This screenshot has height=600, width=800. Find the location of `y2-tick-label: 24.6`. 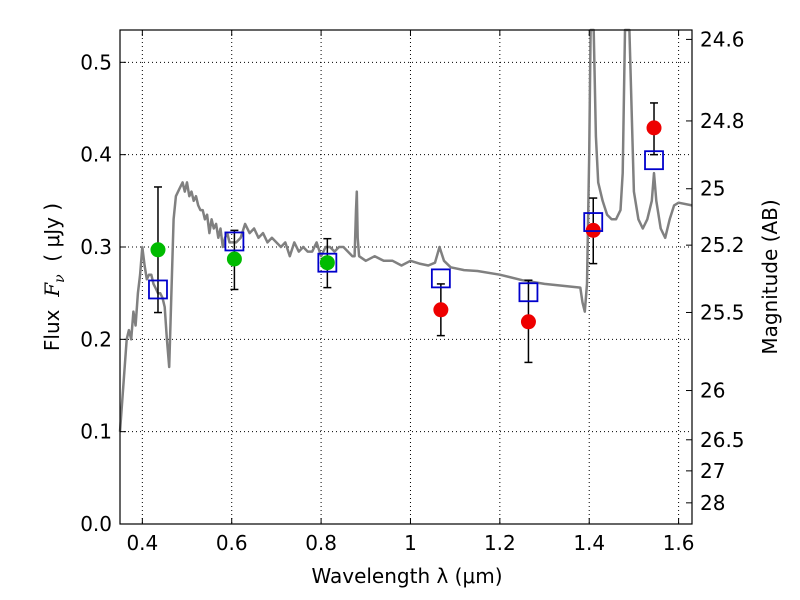

y2-tick-label: 24.6 is located at coordinates (722, 39).